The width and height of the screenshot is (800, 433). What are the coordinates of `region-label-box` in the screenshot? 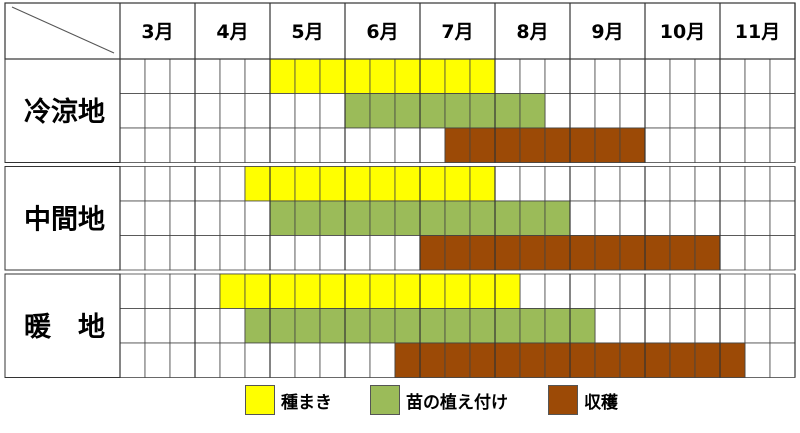 It's located at (62, 110).